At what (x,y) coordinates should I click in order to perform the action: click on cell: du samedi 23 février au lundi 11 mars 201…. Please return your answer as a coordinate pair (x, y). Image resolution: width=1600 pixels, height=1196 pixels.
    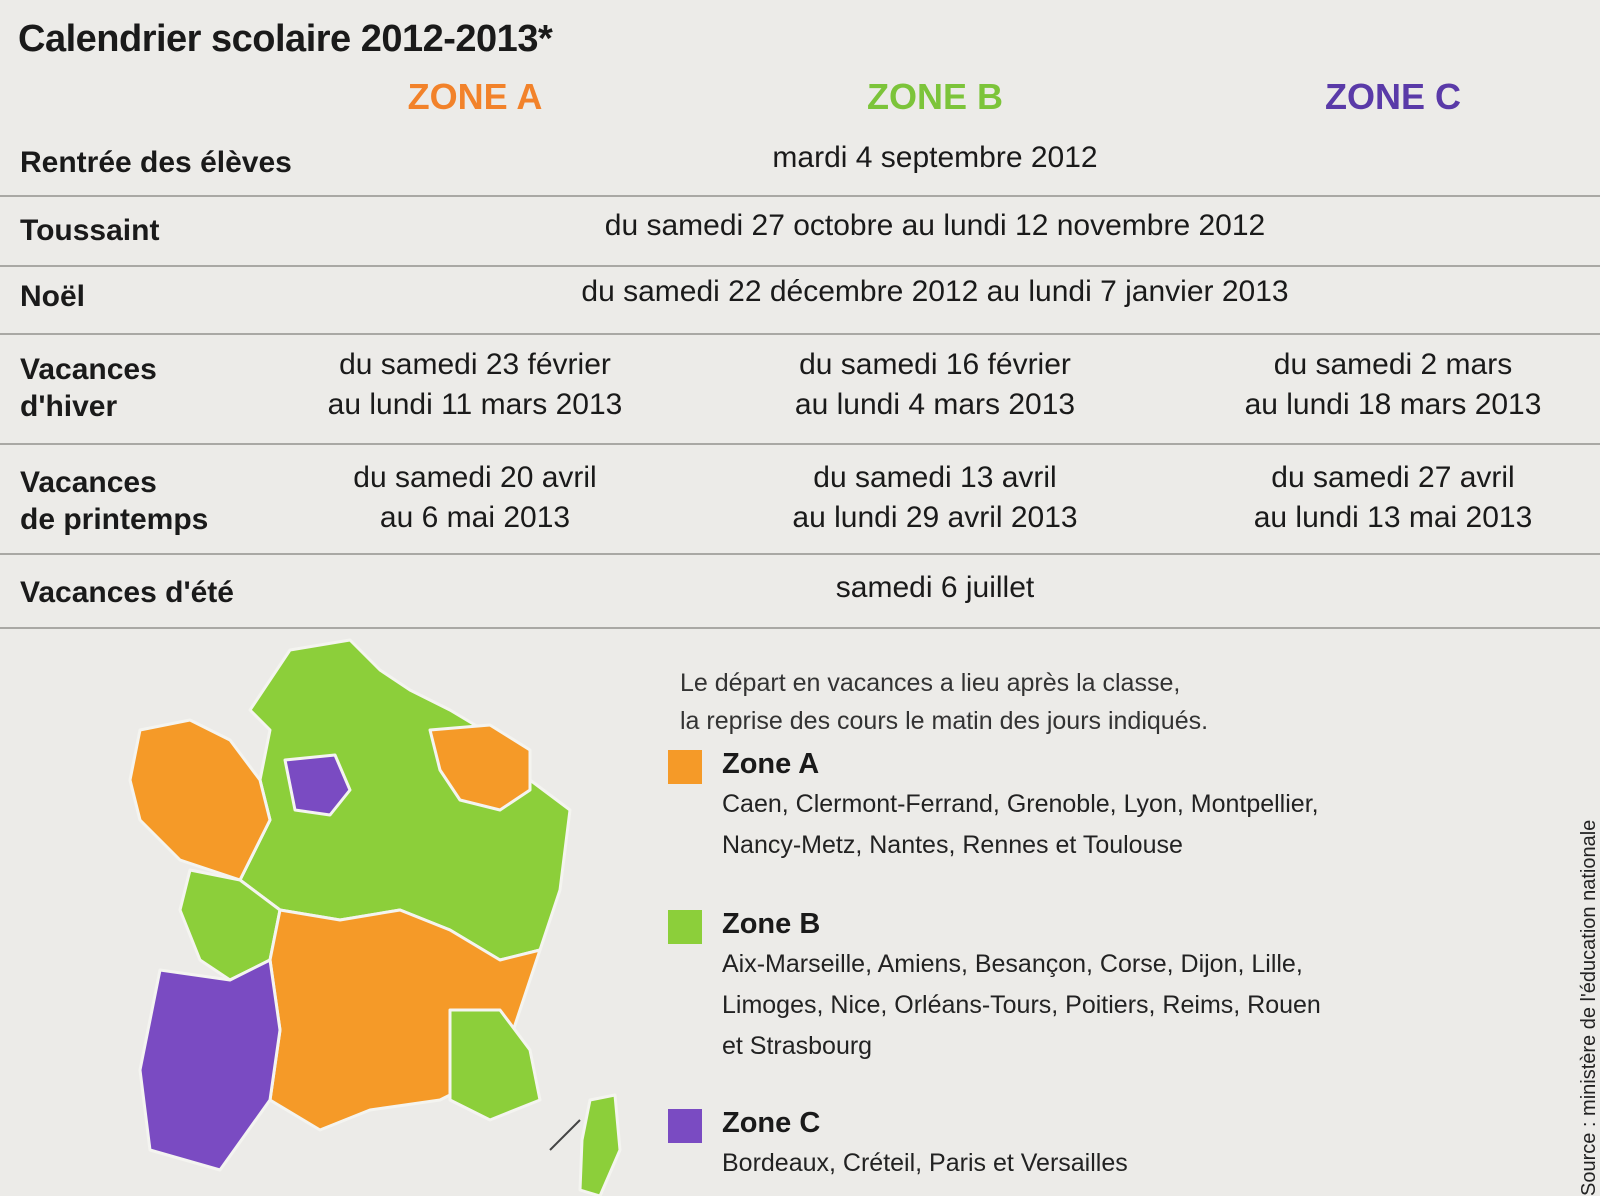
    Looking at the image, I should click on (475, 385).